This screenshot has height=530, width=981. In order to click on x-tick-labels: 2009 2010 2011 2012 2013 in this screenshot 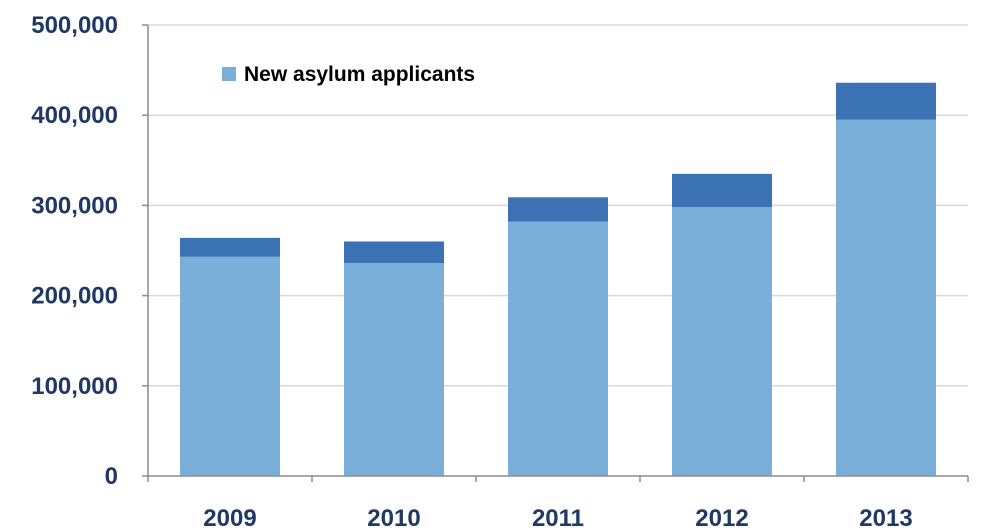, I will do `click(557, 517)`.